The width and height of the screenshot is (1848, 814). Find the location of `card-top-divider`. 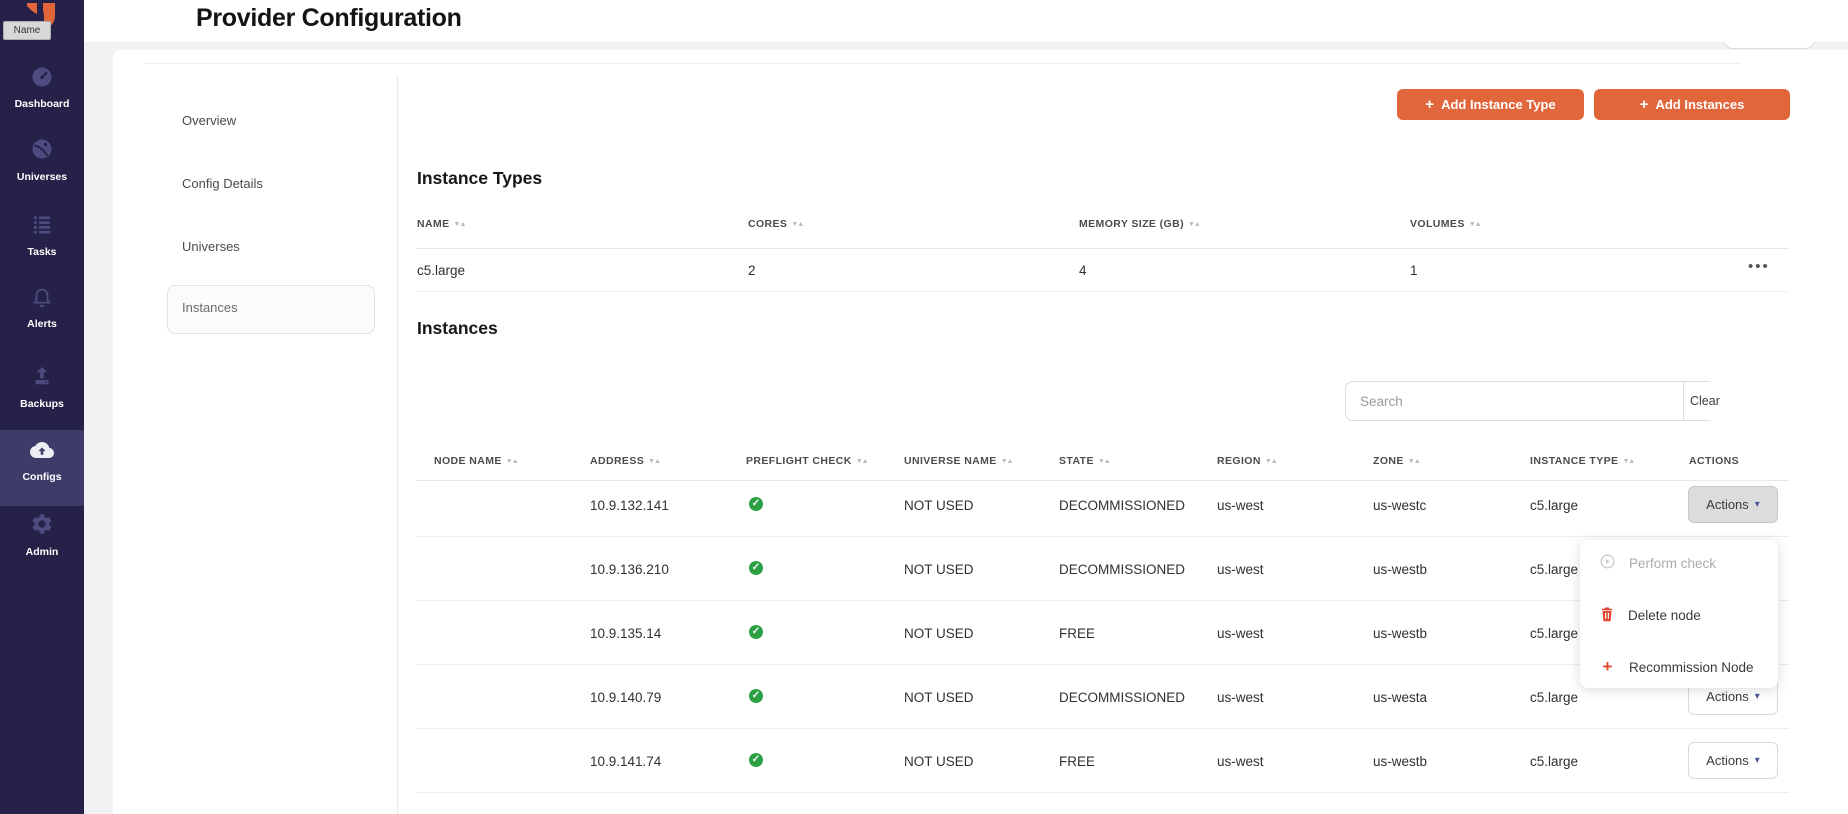

card-top-divider is located at coordinates (942, 63).